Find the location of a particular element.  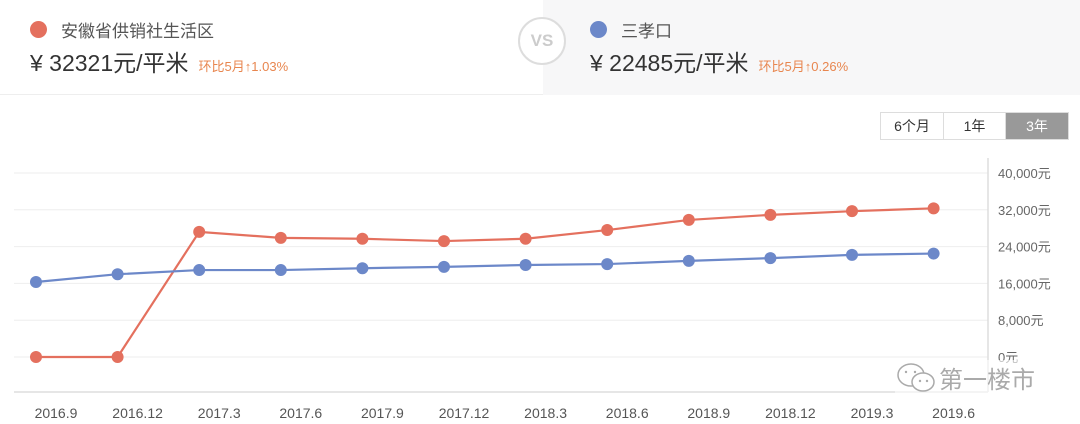

range-6-months-button: 6个月 is located at coordinates (912, 126).